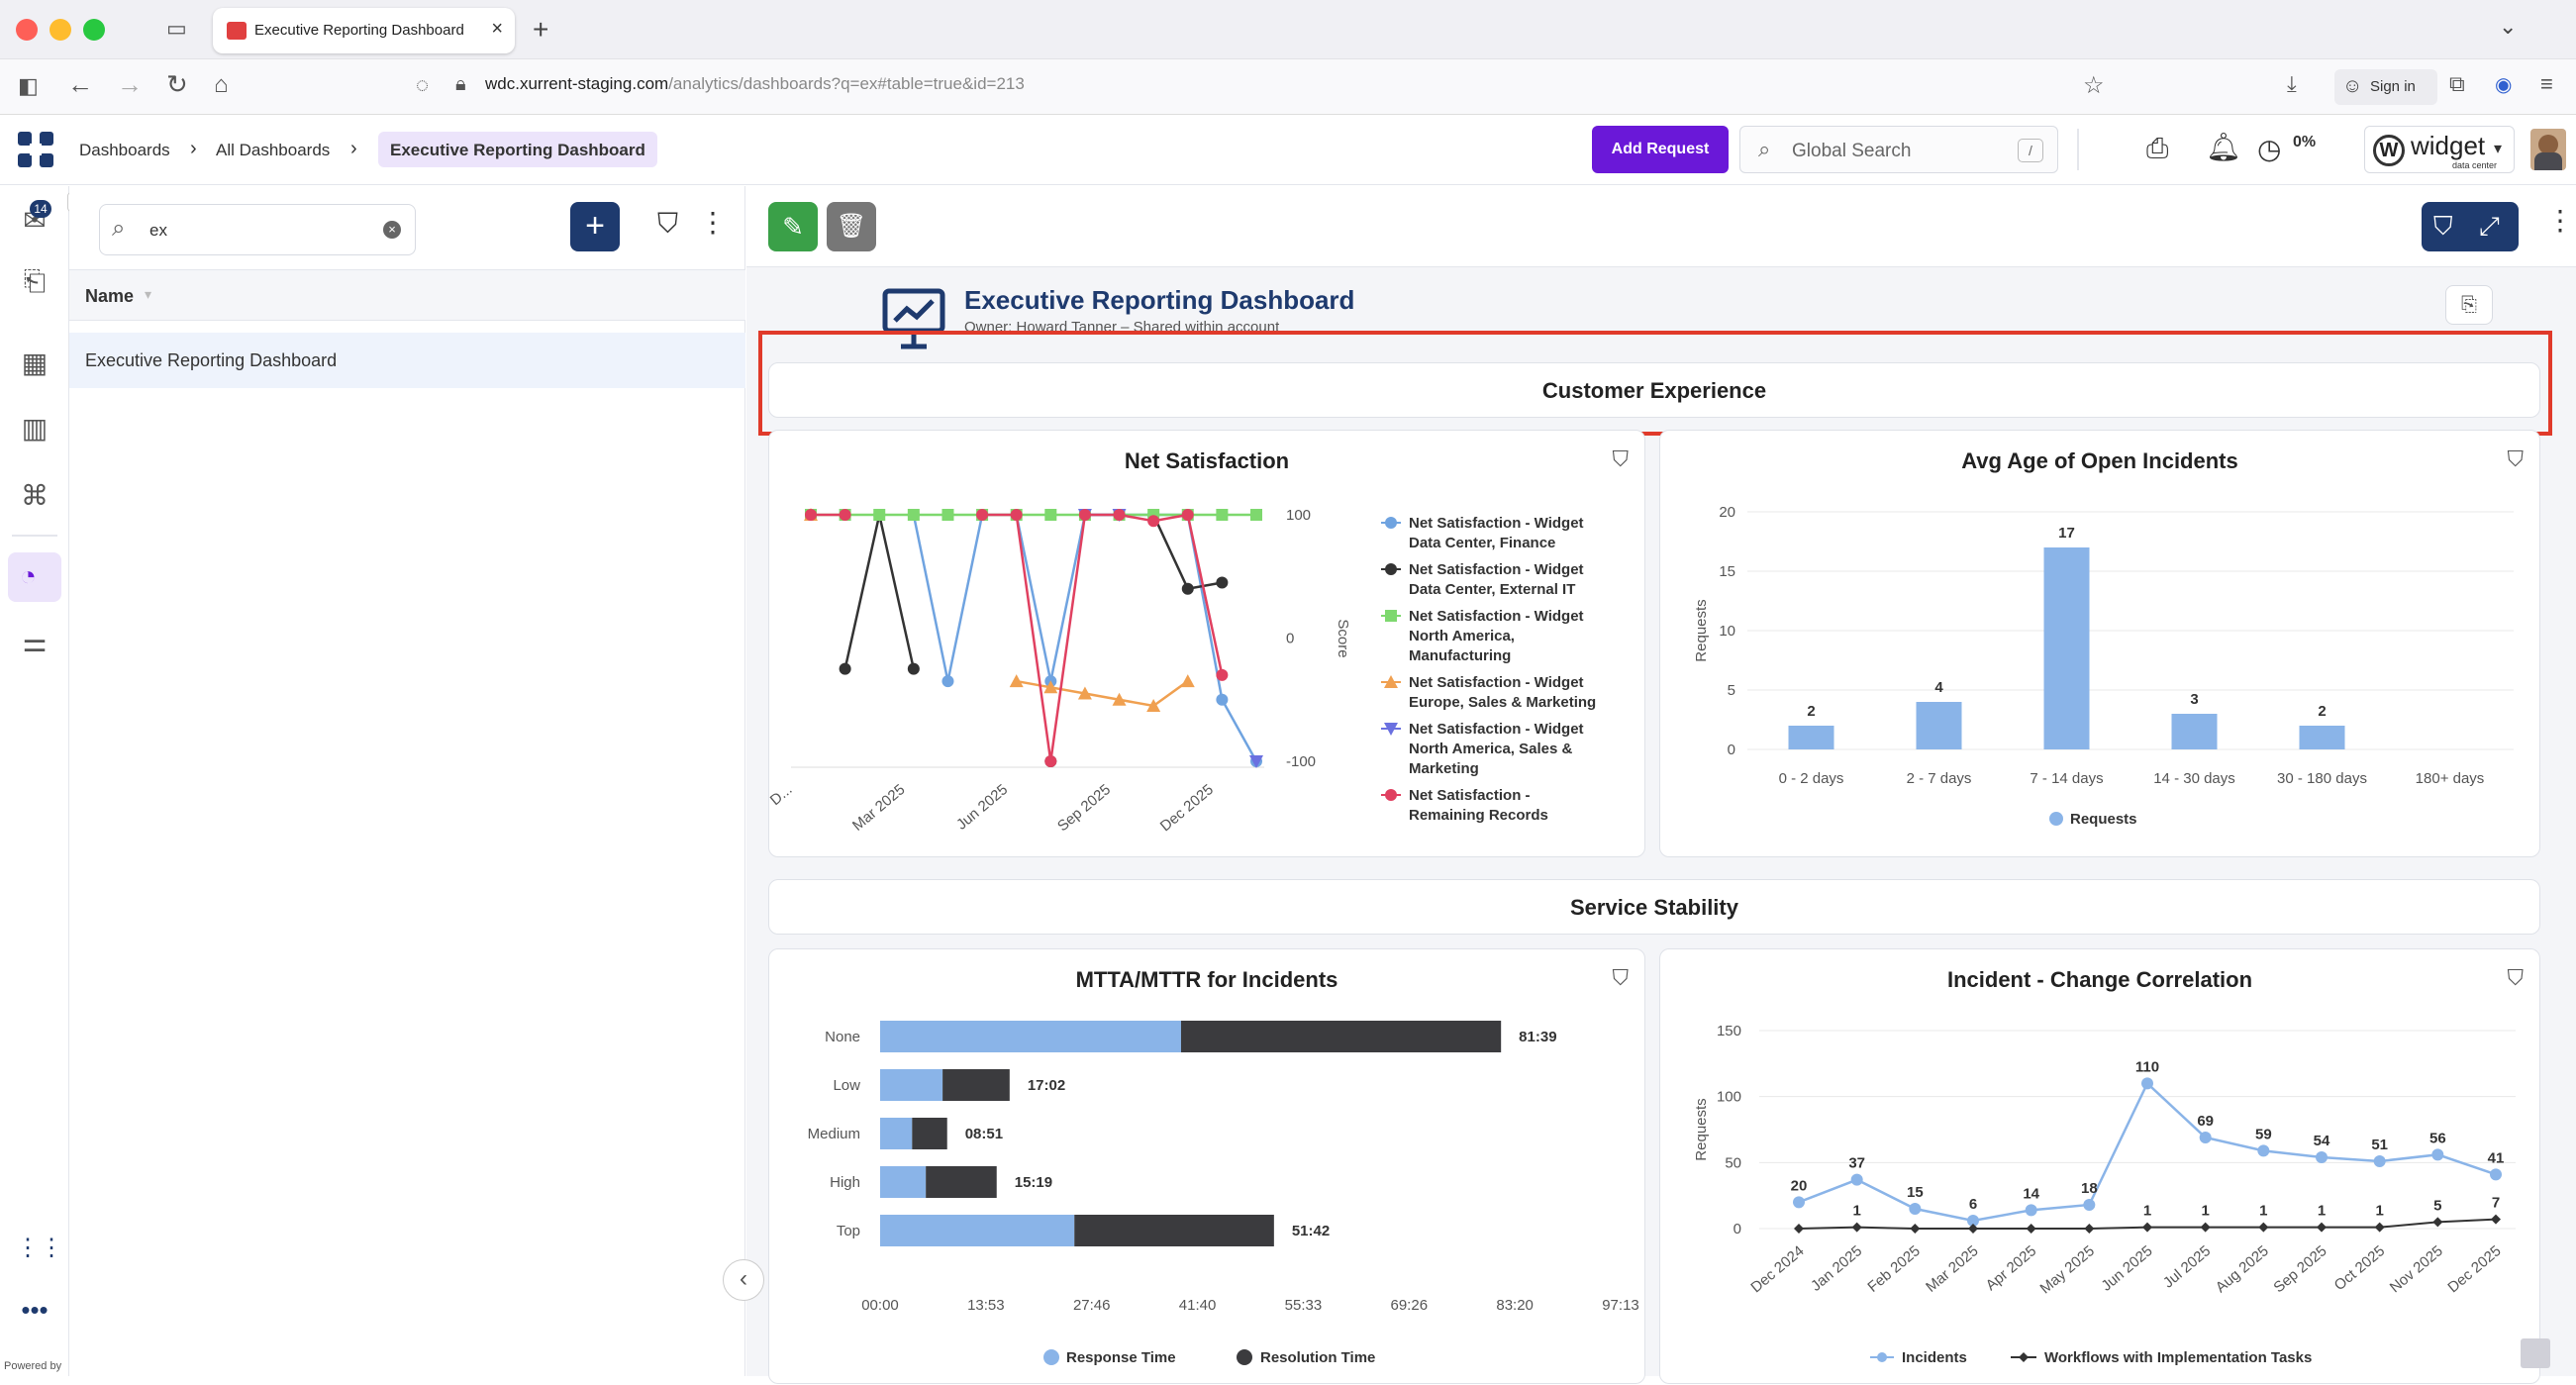 The height and width of the screenshot is (1385, 2576). Describe the element at coordinates (2440, 149) in the screenshot. I see `organization-switcher: W widget data center ▾` at that location.